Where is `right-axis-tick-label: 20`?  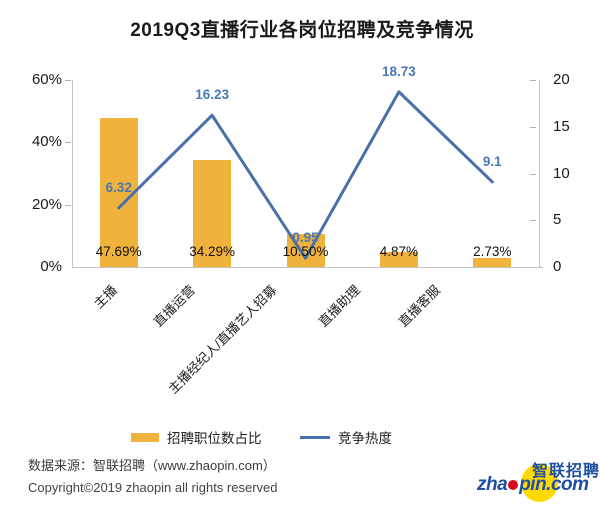 right-axis-tick-label: 20 is located at coordinates (561, 79).